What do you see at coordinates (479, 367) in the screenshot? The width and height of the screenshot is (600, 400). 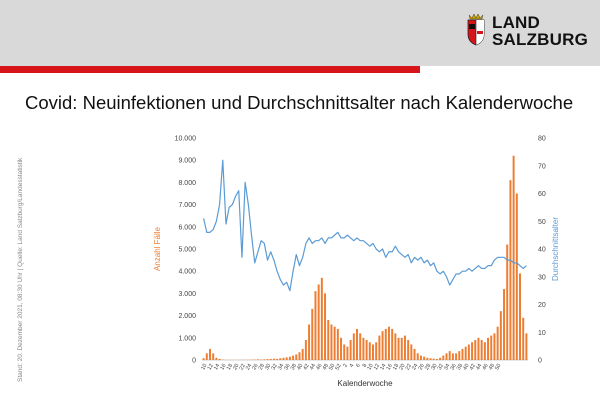 I see `x-tick-label: 44` at bounding box center [479, 367].